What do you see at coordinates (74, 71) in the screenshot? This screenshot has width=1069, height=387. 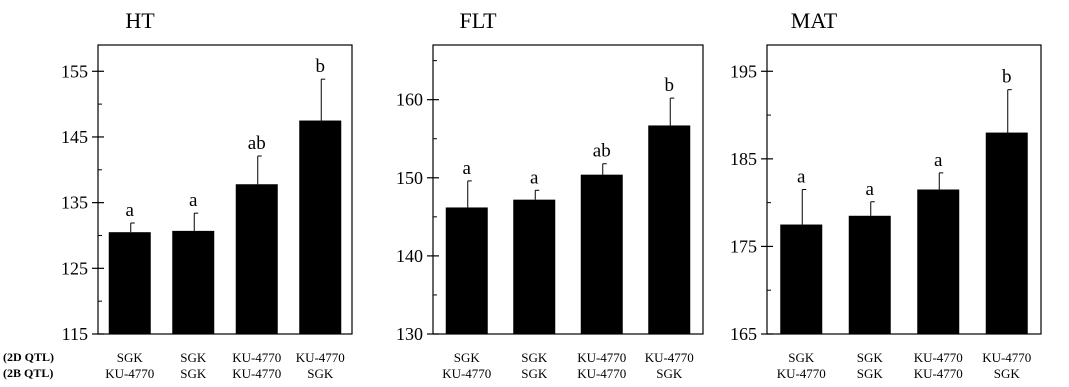 I see `ht-y-tick-label: 155` at bounding box center [74, 71].